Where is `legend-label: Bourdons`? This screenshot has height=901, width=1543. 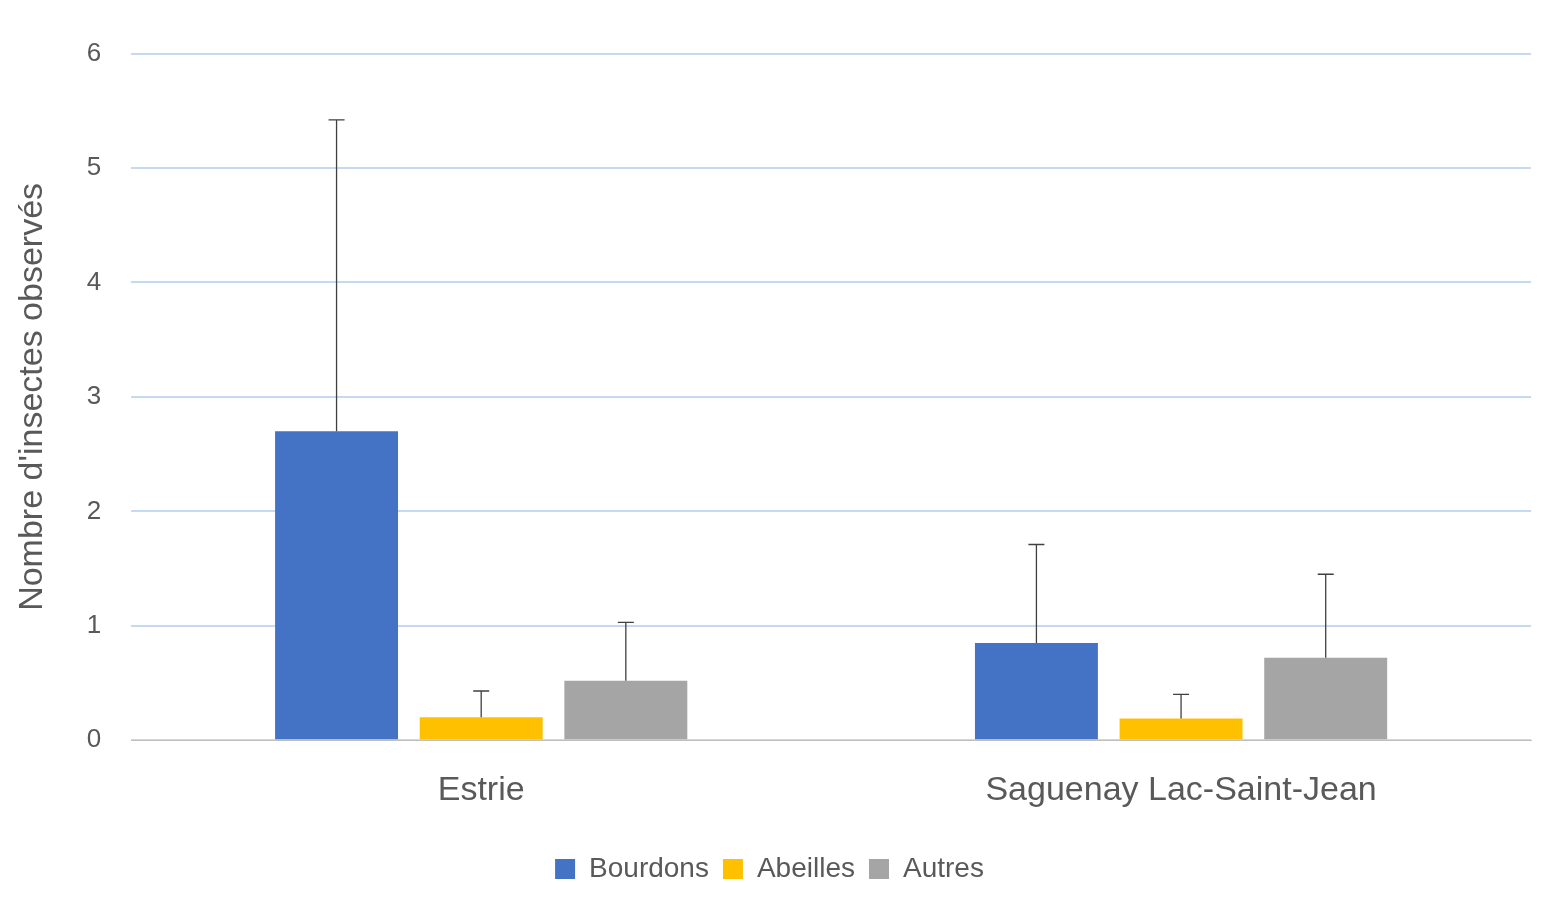 legend-label: Bourdons is located at coordinates (649, 867).